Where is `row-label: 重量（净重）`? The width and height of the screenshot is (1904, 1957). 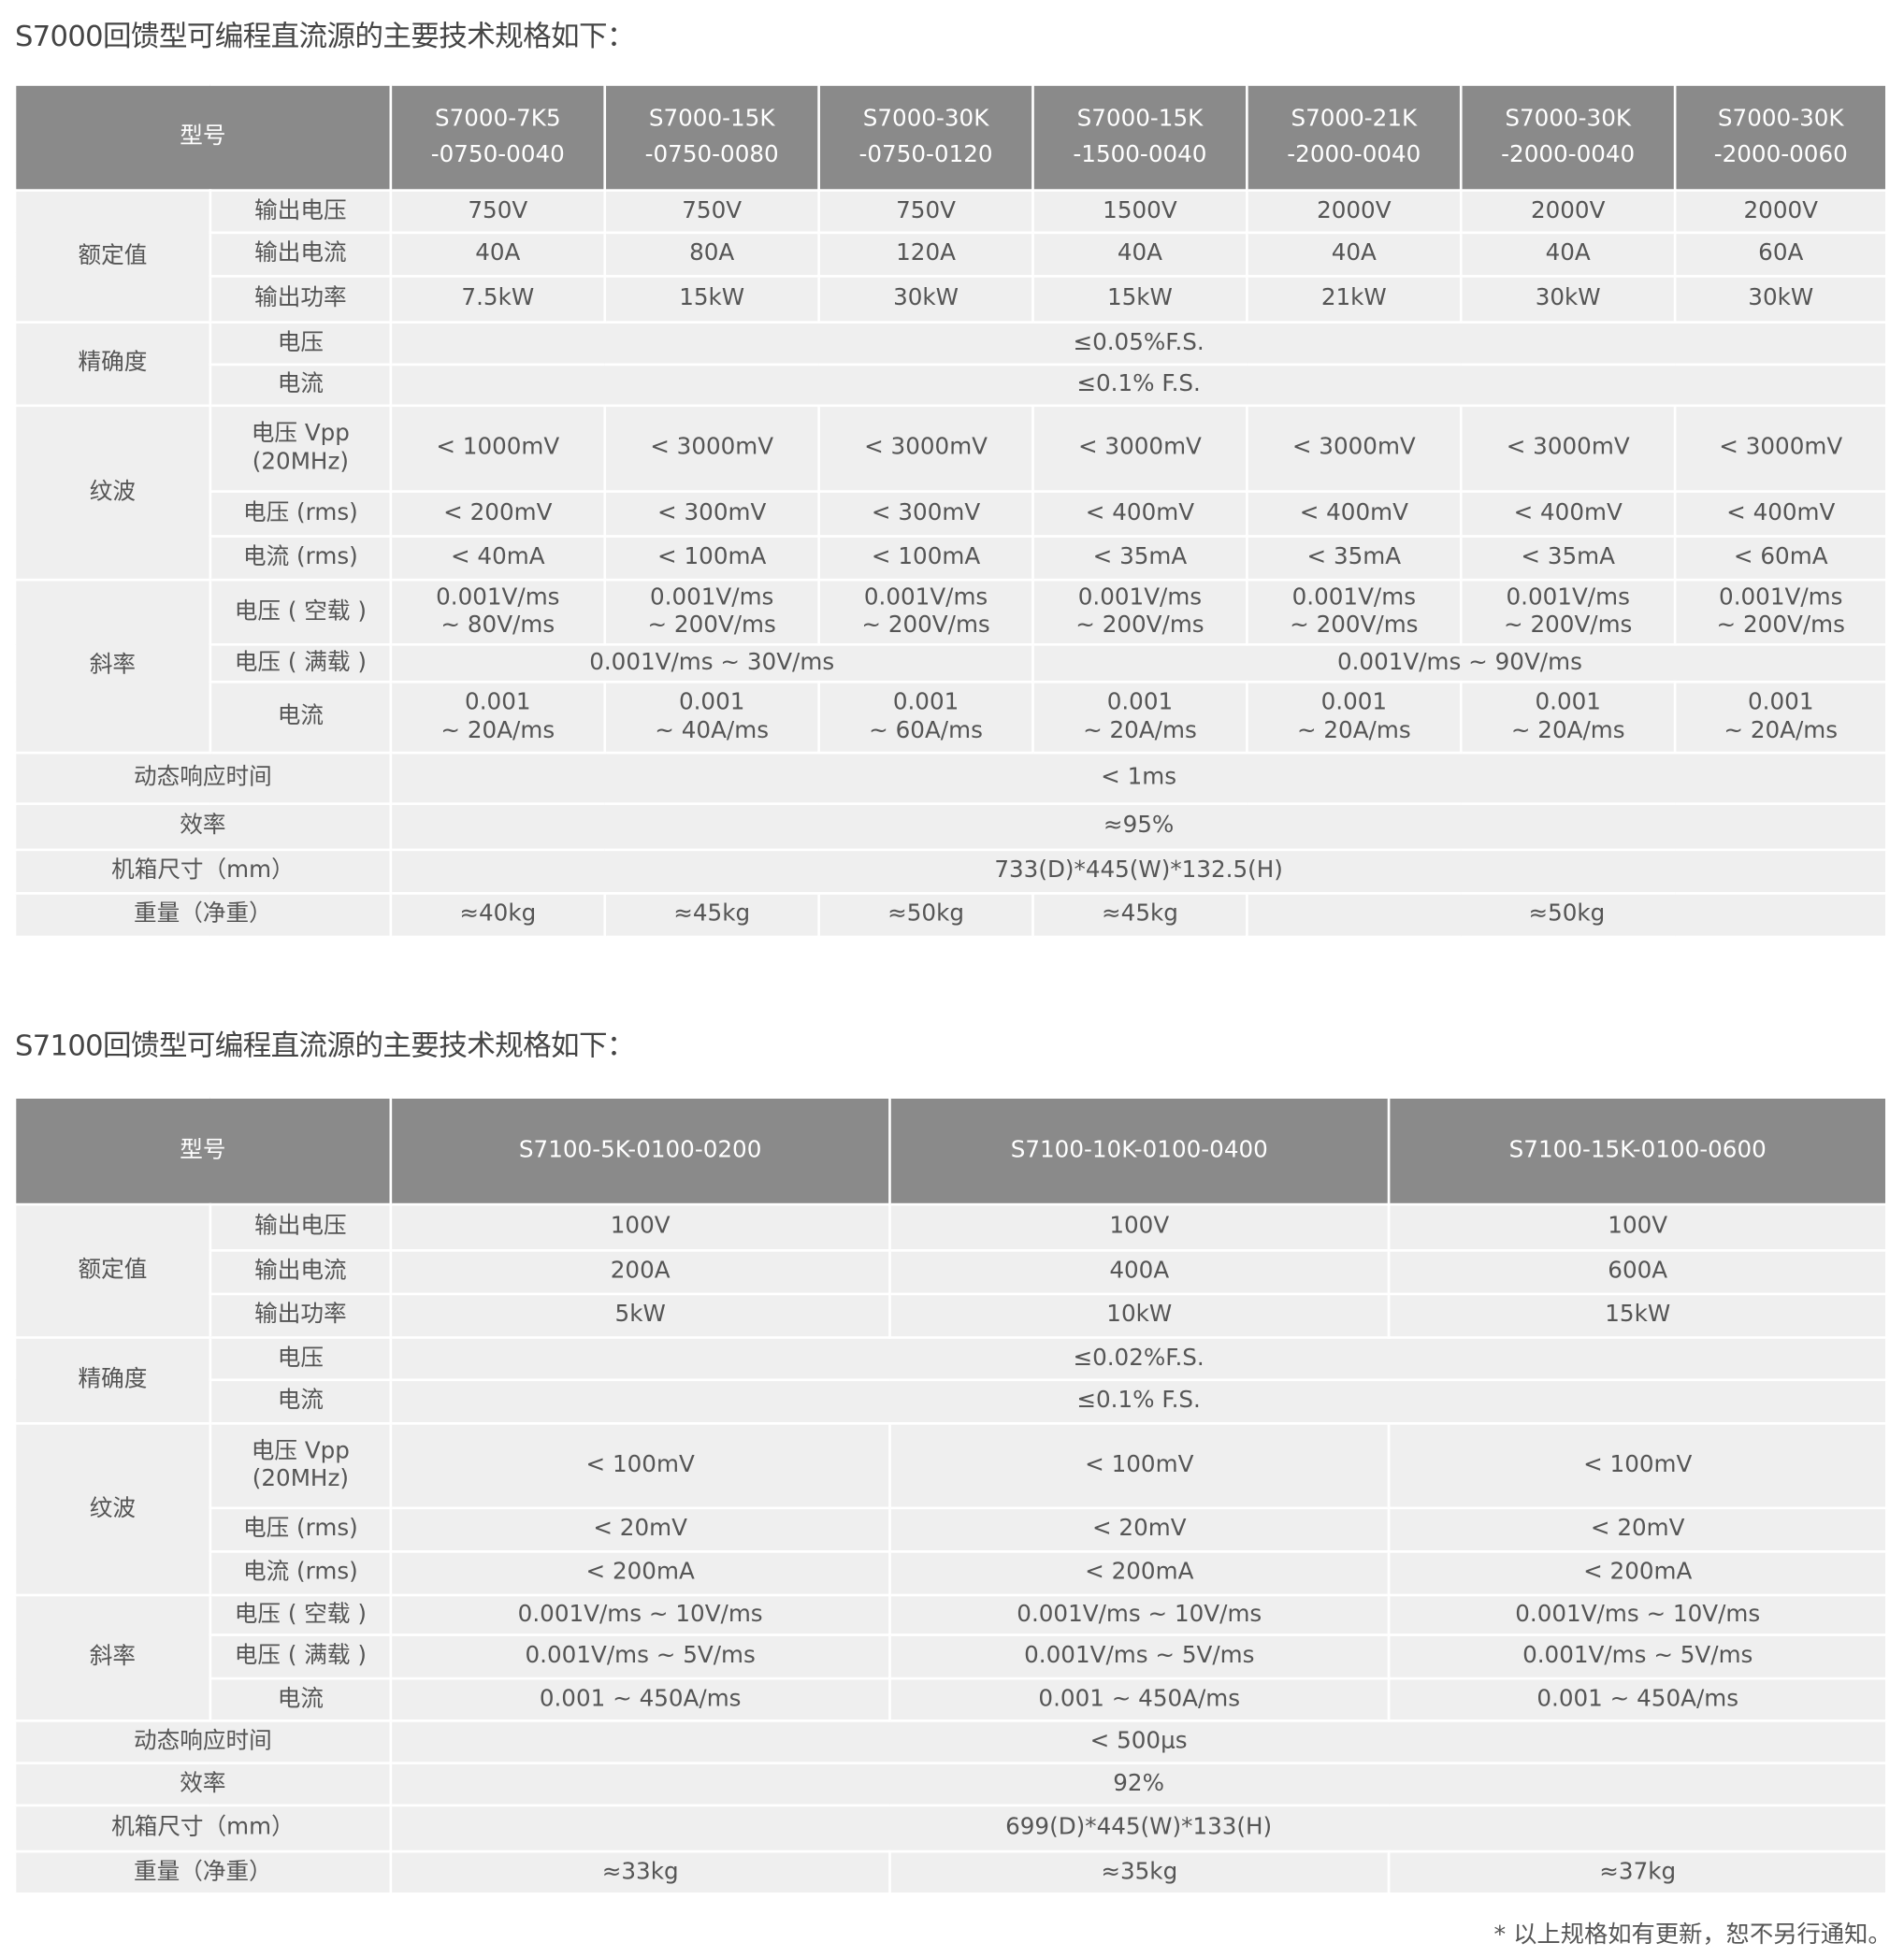 row-label: 重量（净重） is located at coordinates (203, 915).